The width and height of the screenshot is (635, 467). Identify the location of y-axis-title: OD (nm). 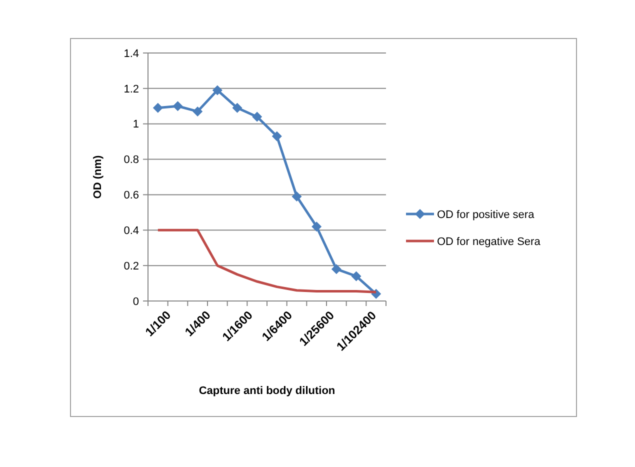
(98, 176).